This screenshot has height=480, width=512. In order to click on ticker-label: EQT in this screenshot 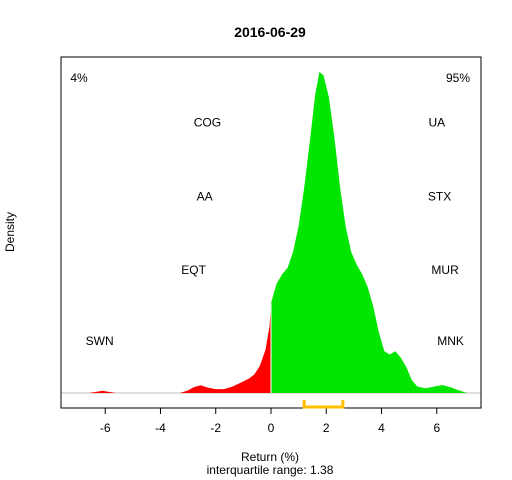, I will do `click(193, 270)`.